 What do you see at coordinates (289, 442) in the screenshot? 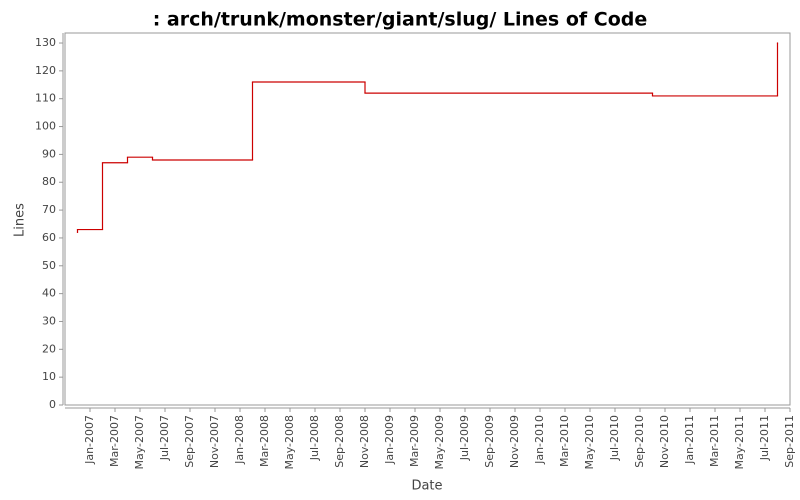
I see `x-tick-label: May-2008` at bounding box center [289, 442].